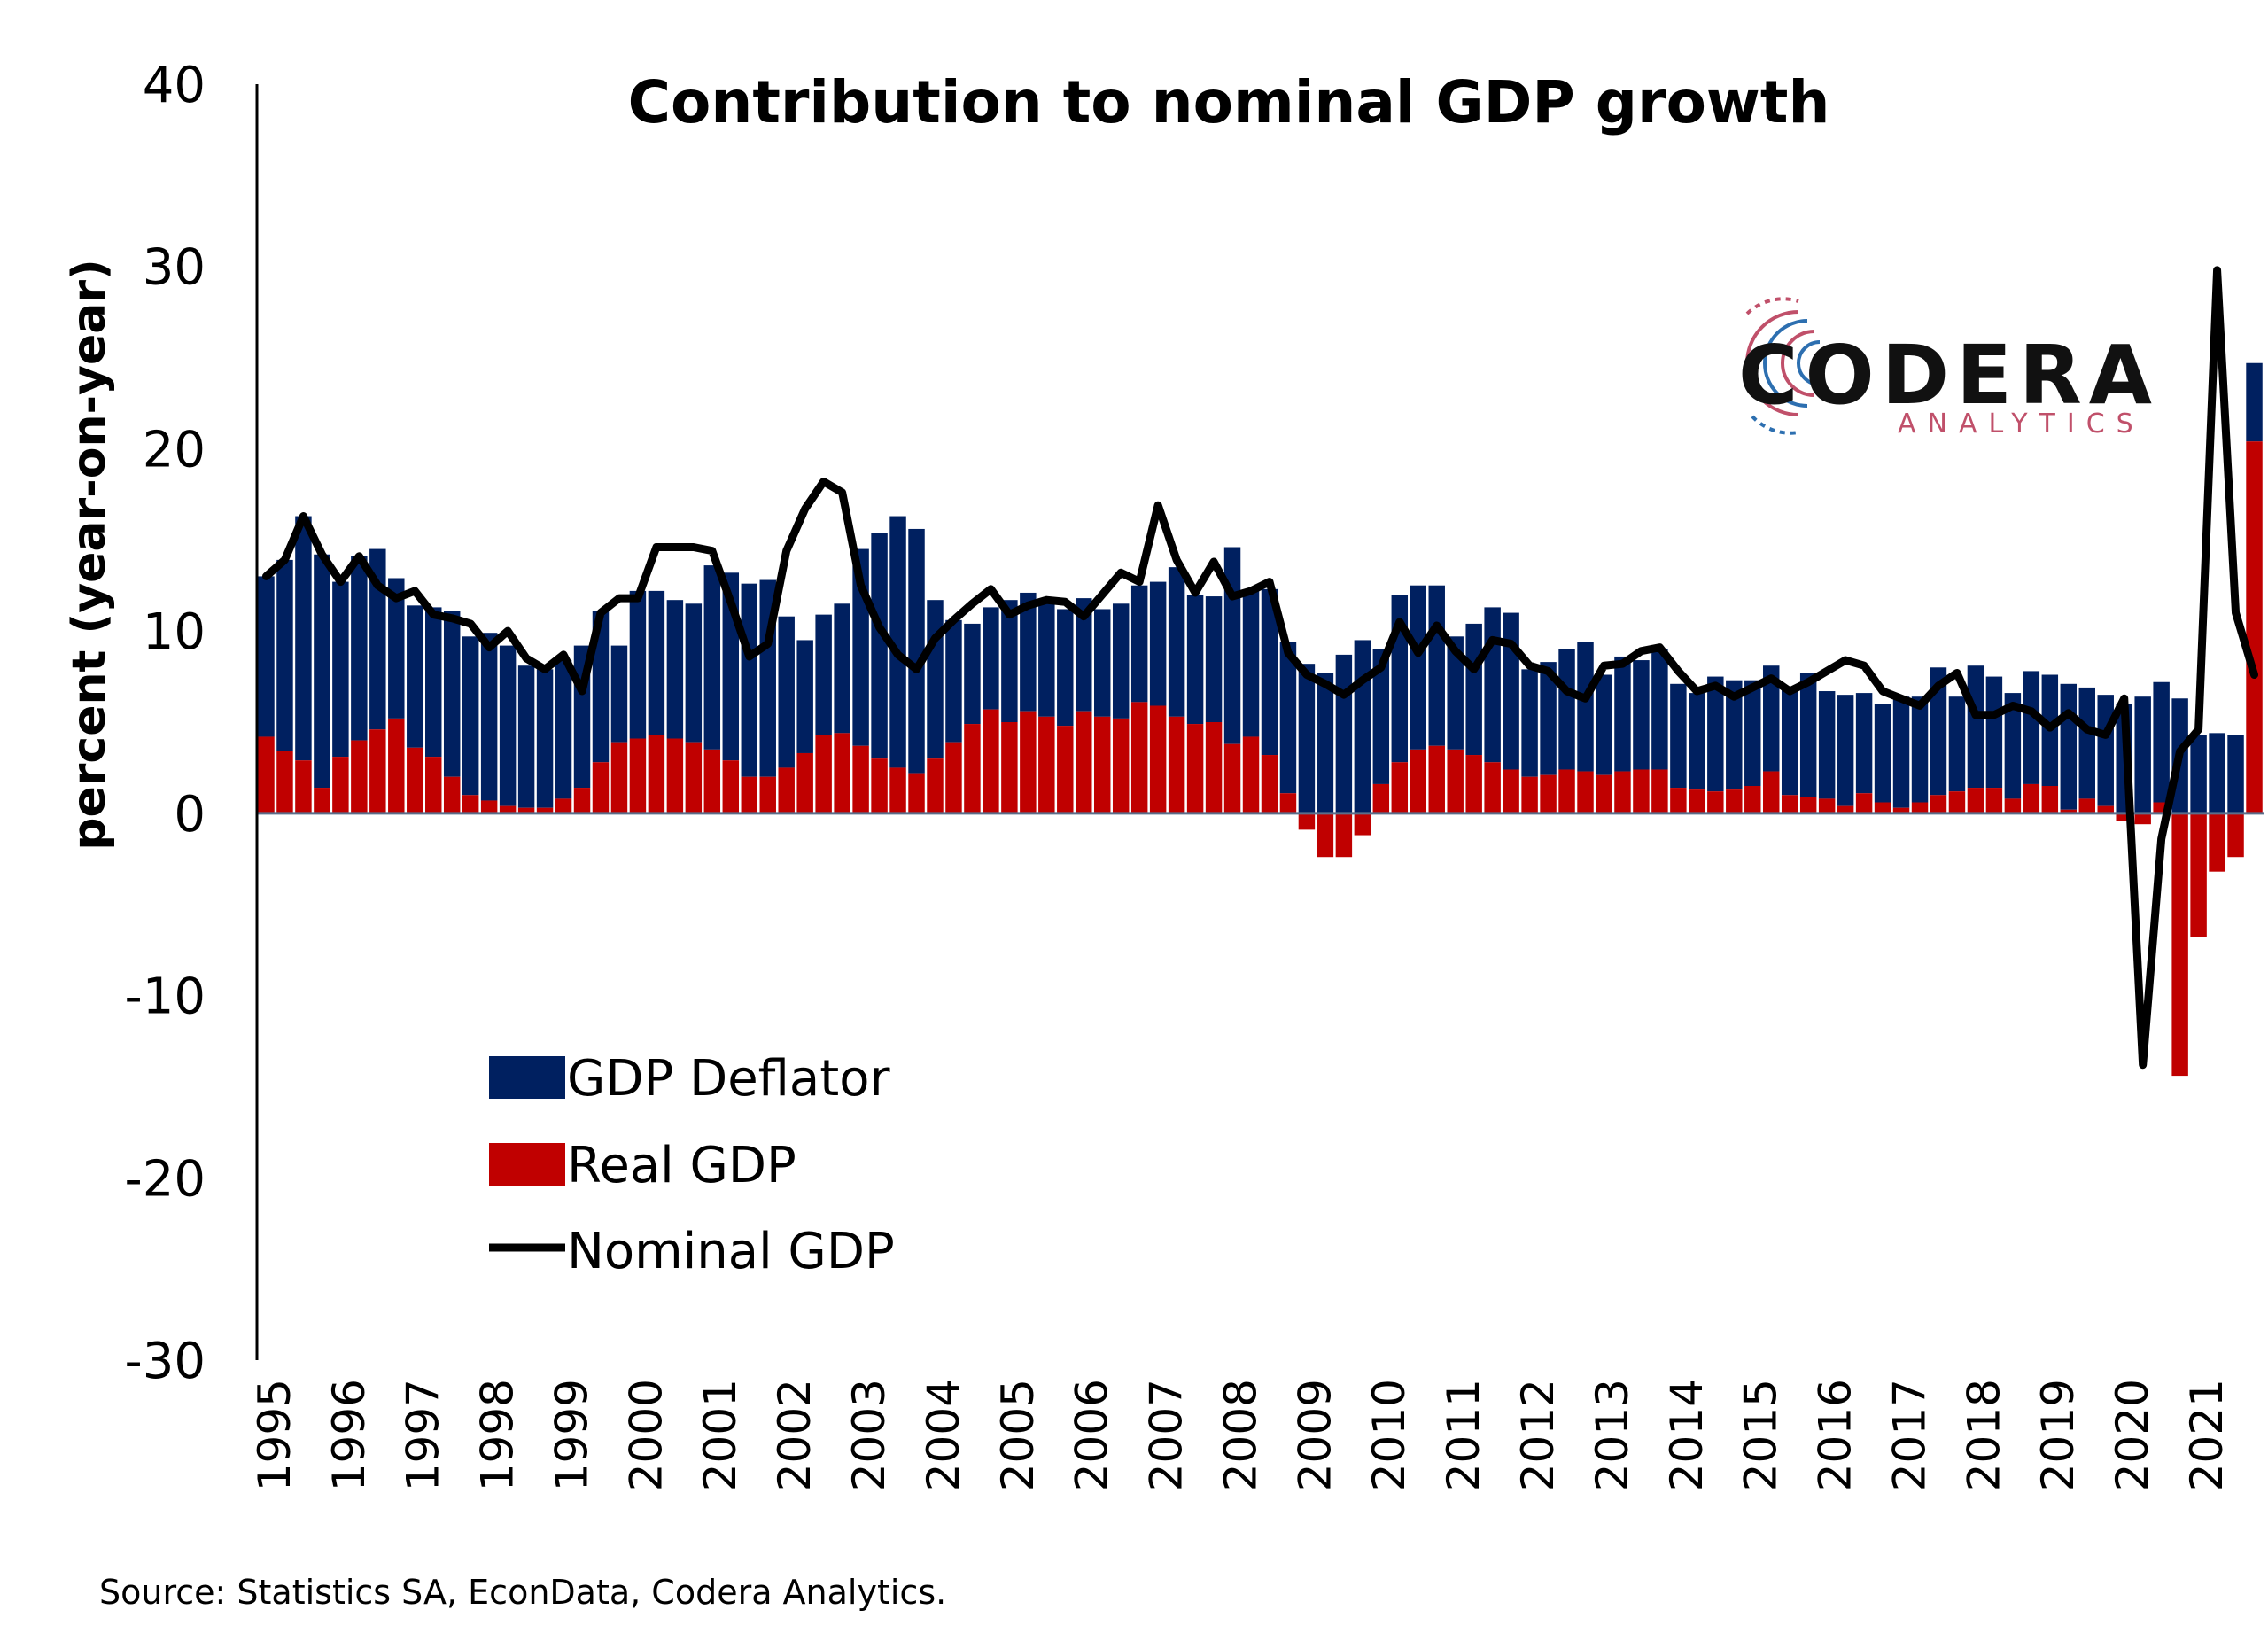  What do you see at coordinates (89, 554) in the screenshot?
I see `y-axis-title: percent (year-on-year)` at bounding box center [89, 554].